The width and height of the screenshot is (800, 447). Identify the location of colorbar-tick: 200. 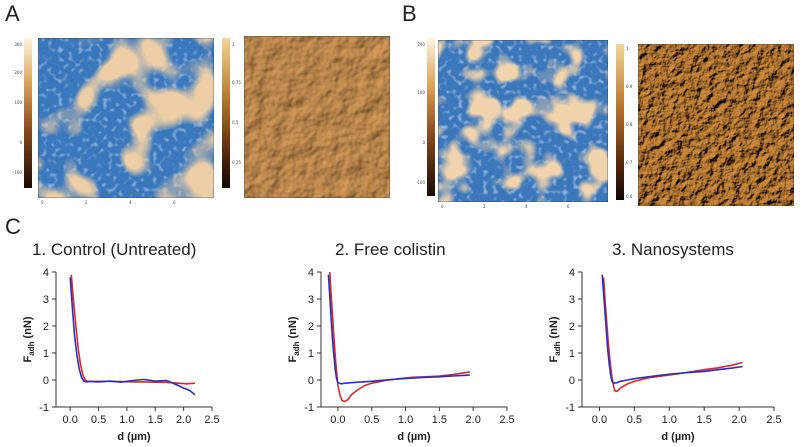
(18, 72).